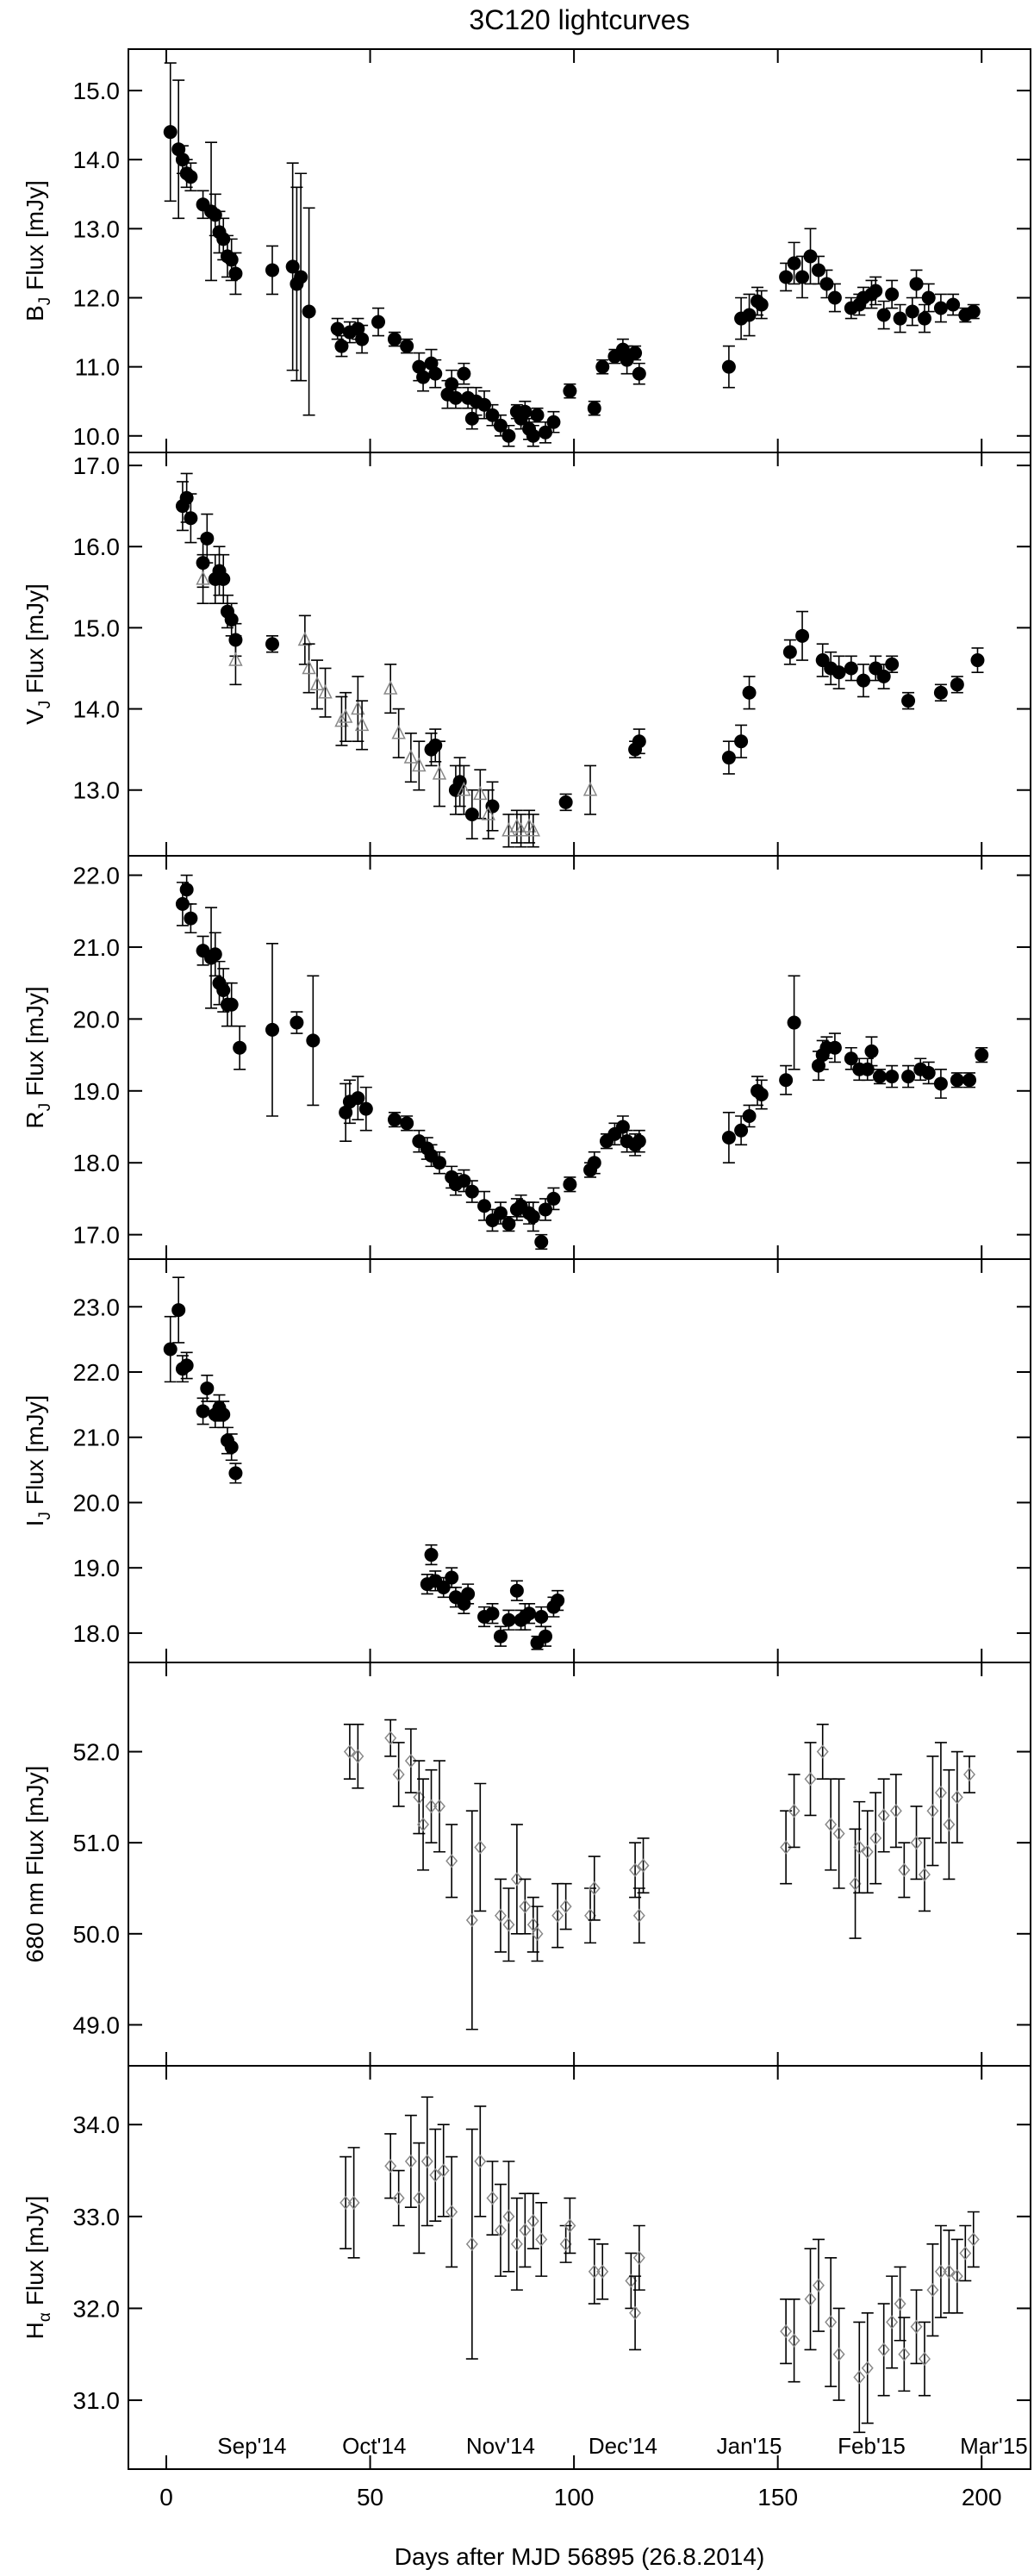  Describe the element at coordinates (35, 716) in the screenshot. I see `y-axis-label-main: V` at that location.